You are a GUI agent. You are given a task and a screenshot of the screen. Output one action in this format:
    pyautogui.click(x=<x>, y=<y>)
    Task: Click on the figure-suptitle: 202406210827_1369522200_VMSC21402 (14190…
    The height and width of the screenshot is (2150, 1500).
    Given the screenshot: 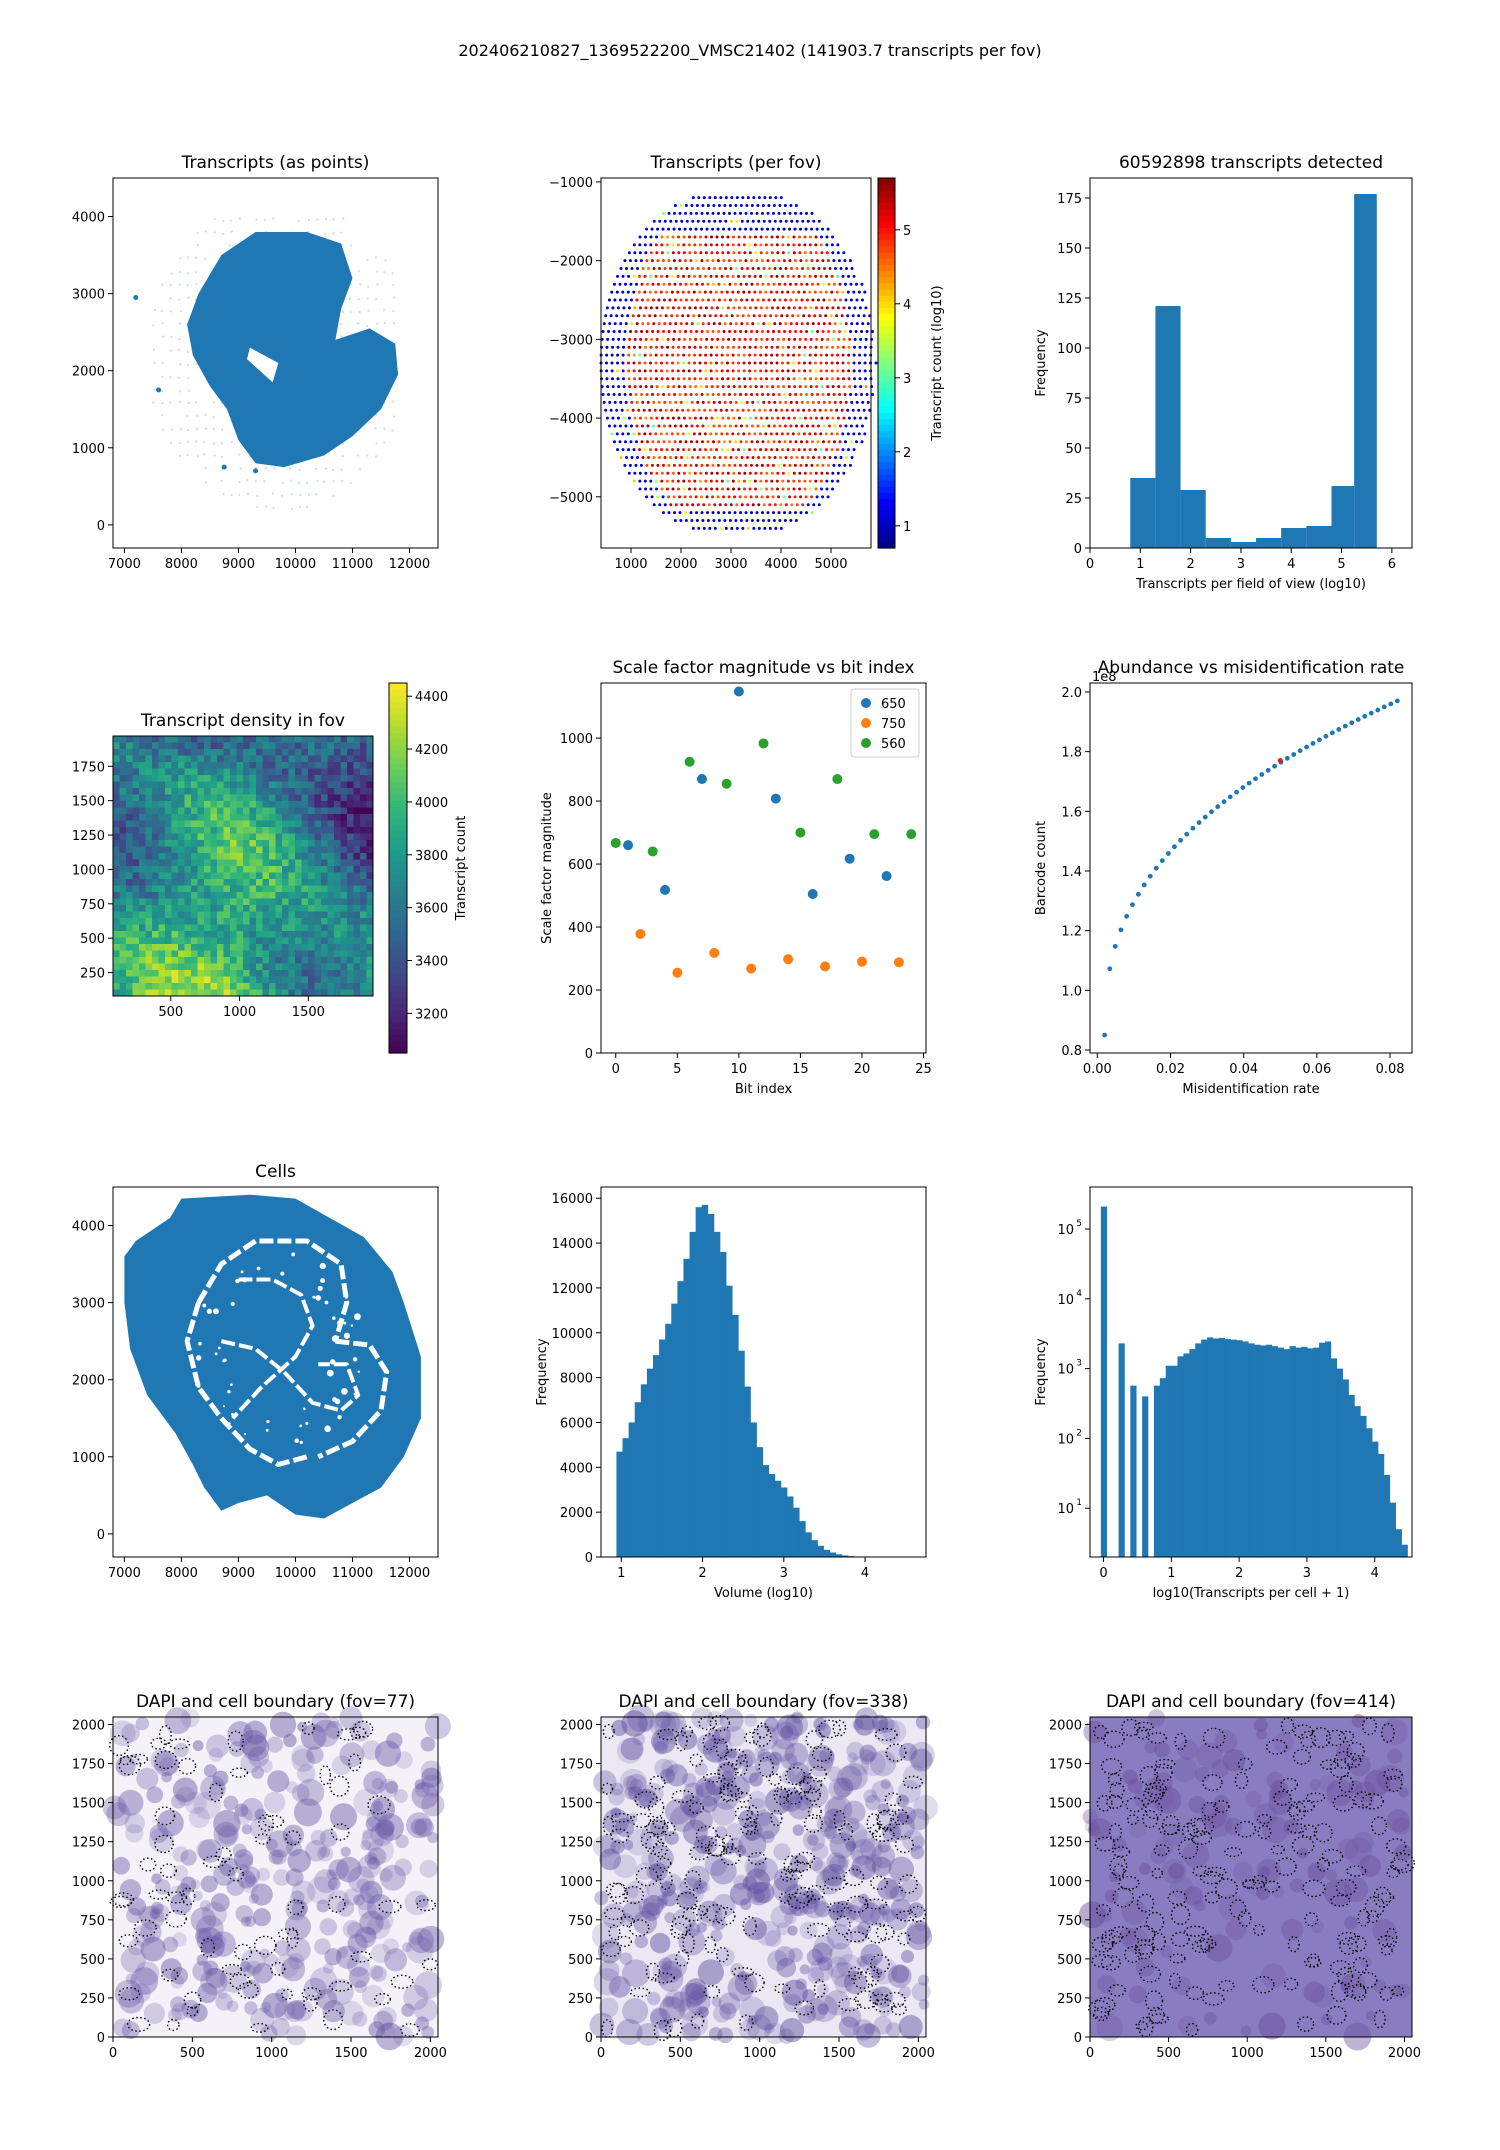 What is the action you would take?
    pyautogui.click(x=749, y=51)
    